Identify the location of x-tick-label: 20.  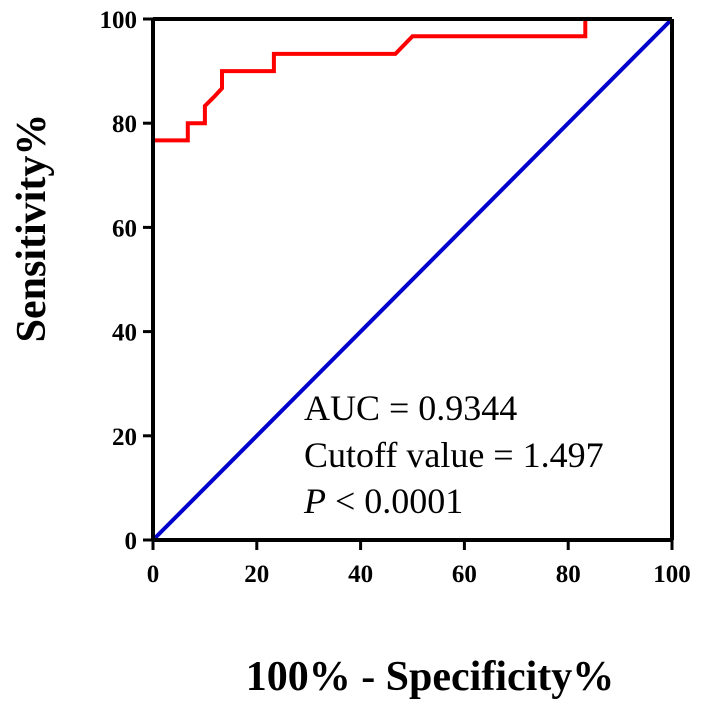
(256, 574).